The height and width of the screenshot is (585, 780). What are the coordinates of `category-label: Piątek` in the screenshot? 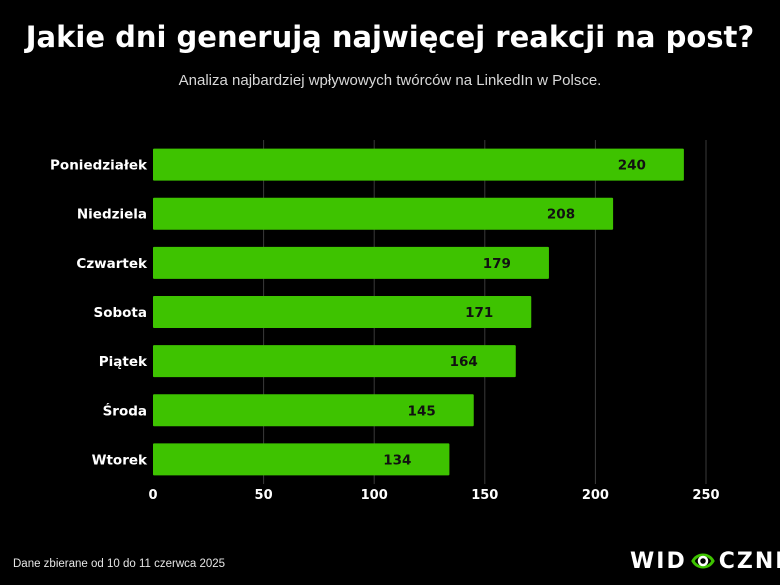 It's located at (123, 362).